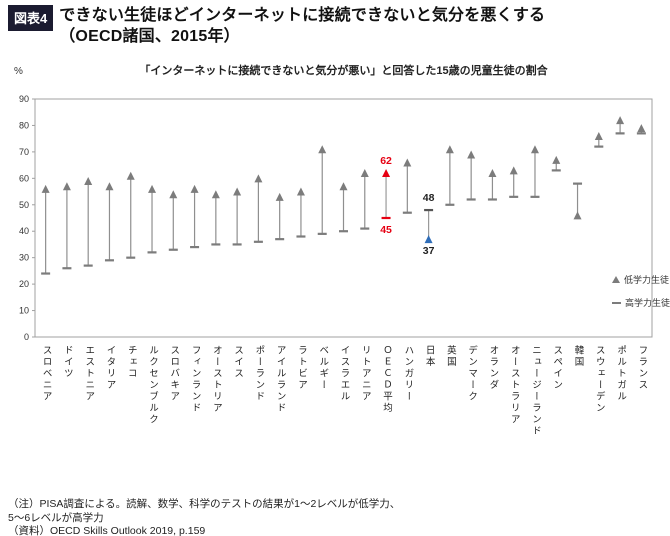 The width and height of the screenshot is (670, 536). Describe the element at coordinates (238, 362) in the screenshot. I see `x-axis-label: スイス` at that location.